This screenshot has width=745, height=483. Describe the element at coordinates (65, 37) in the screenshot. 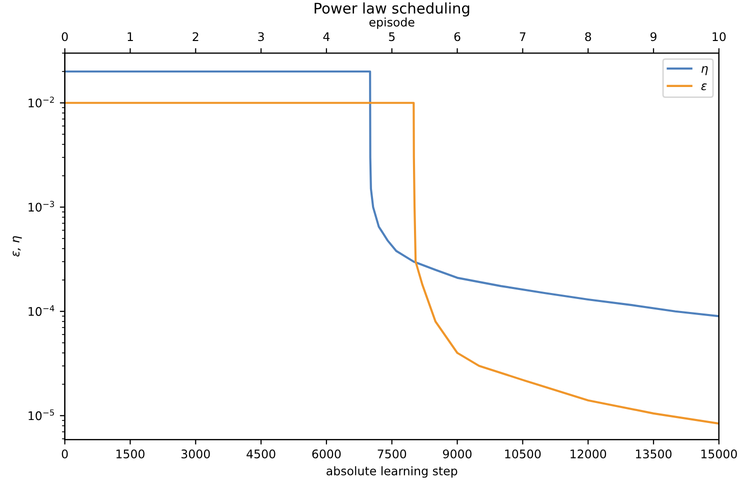

I see `x2-tick-label: 0` at that location.